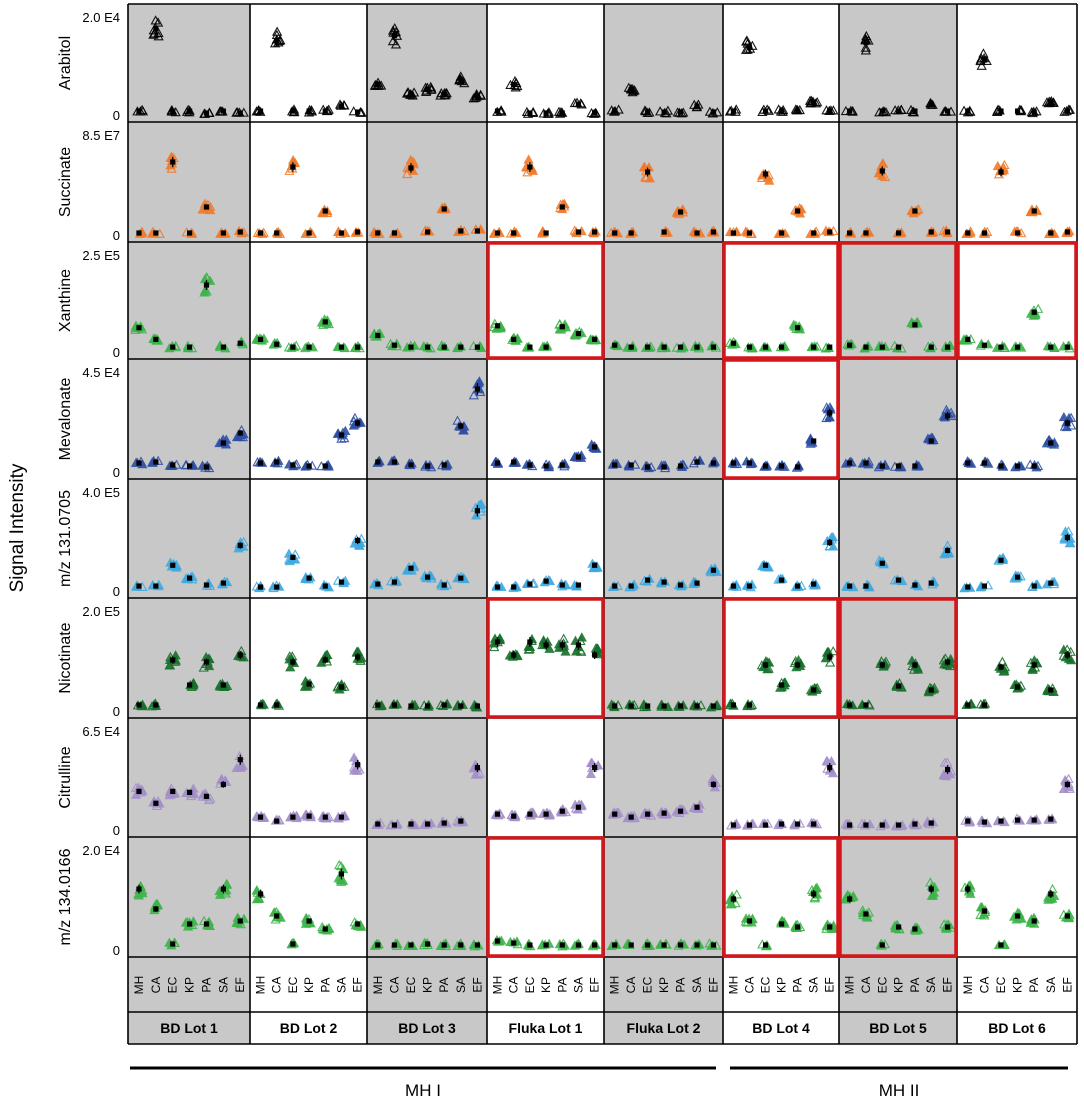 This screenshot has width=1084, height=1103. I want to click on row-metabolite-label: Succinate, so click(65, 182).